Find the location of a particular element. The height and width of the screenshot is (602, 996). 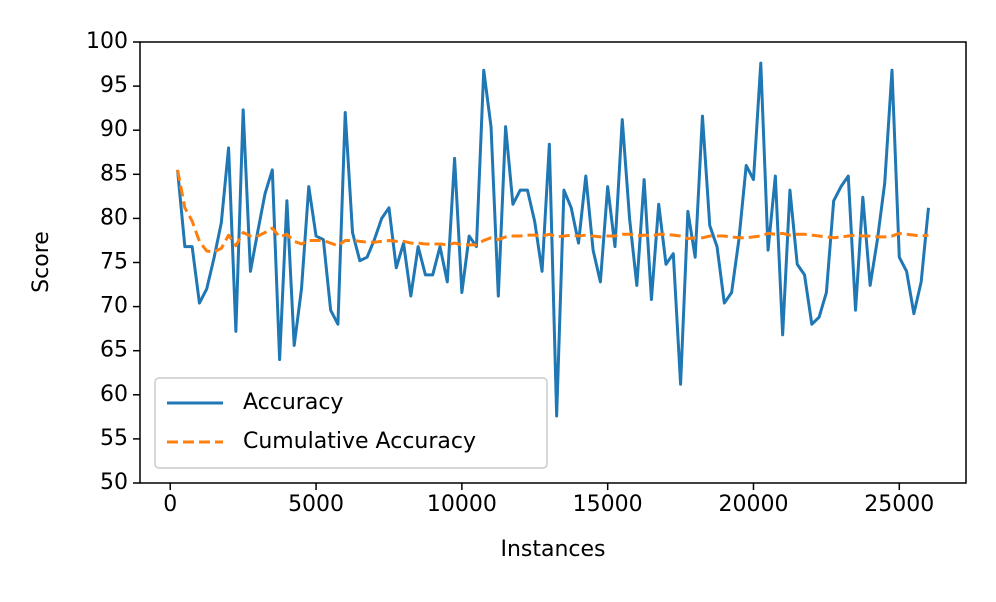

x-tick-label: 10000 is located at coordinates (462, 504).